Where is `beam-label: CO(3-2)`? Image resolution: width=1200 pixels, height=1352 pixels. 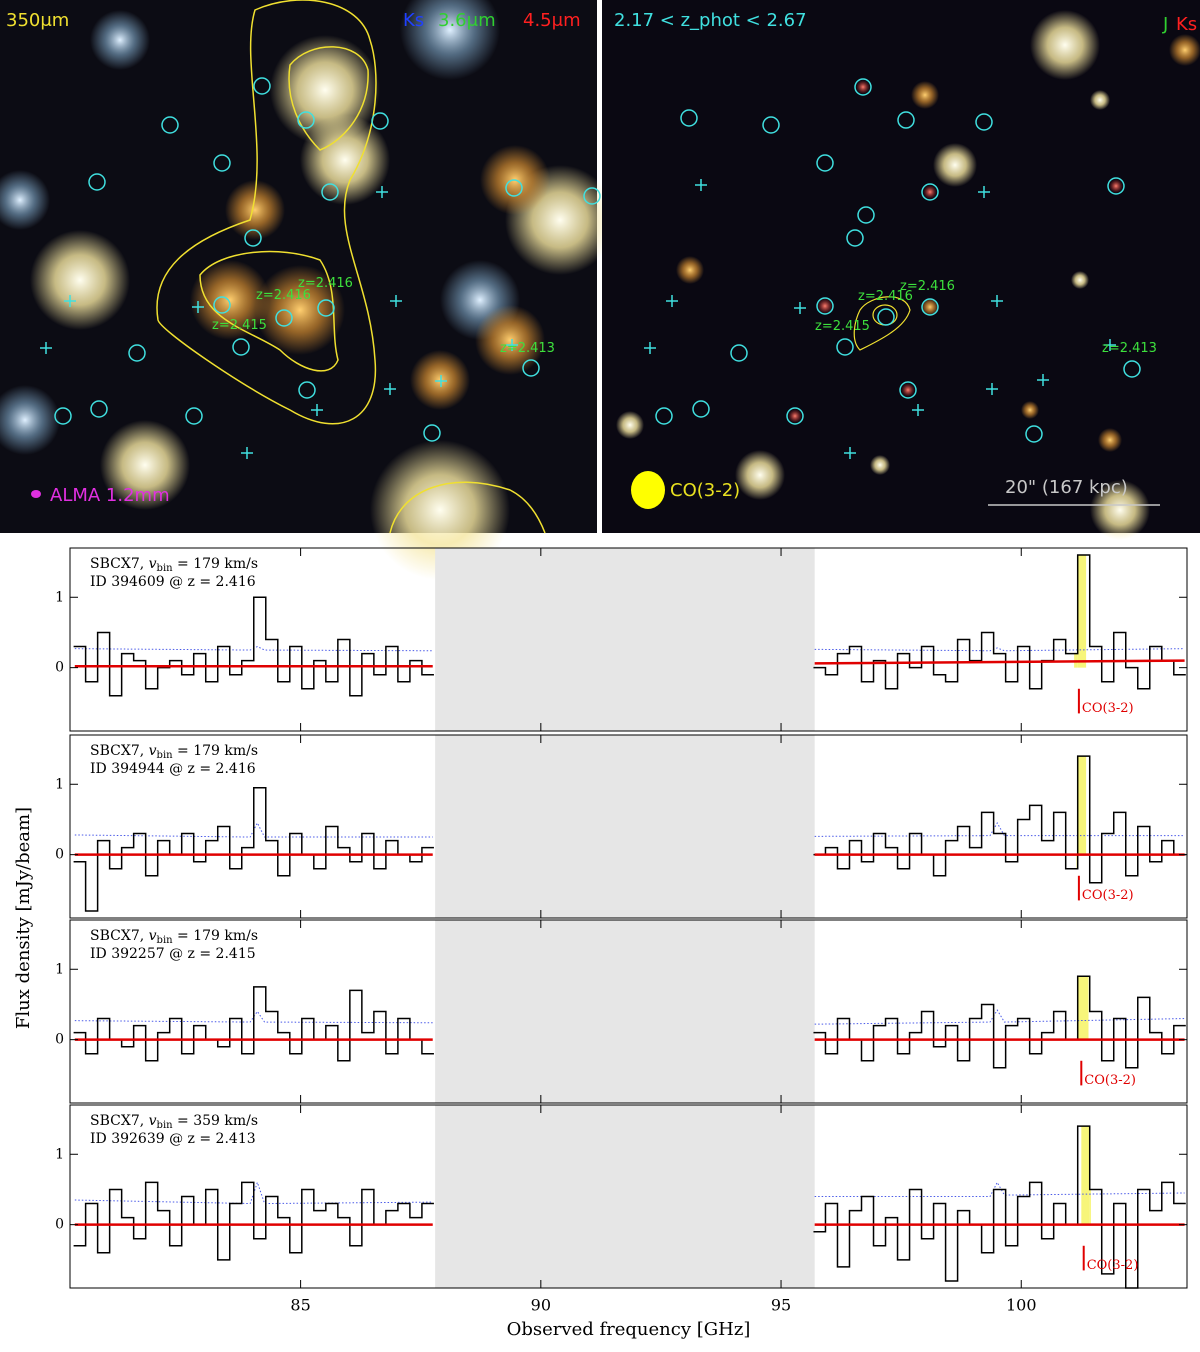 beam-label: CO(3-2) is located at coordinates (705, 490).